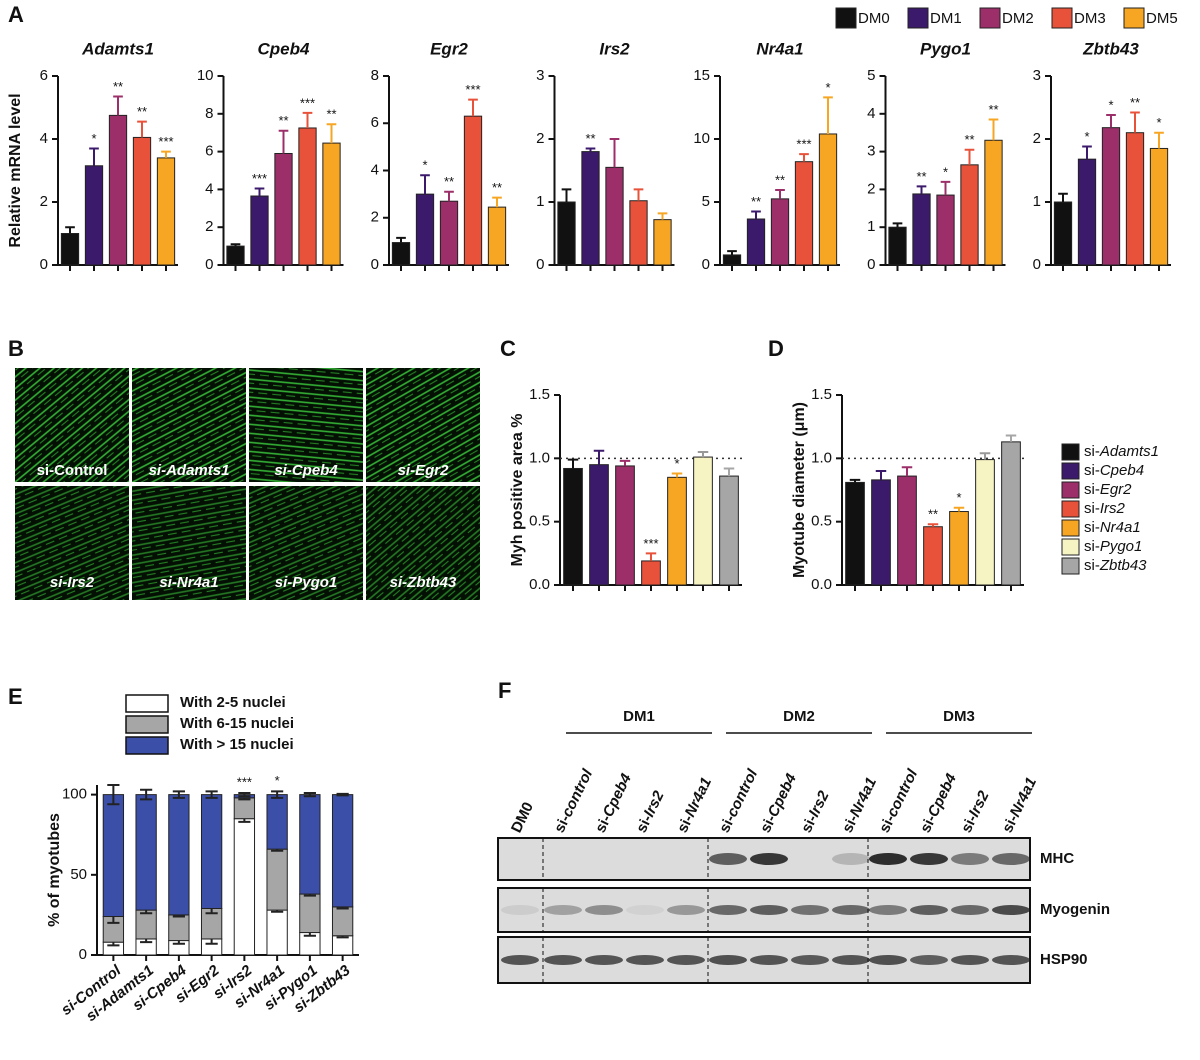 The image size is (1200, 1060). I want to click on group-label: DM1, so click(639, 716).